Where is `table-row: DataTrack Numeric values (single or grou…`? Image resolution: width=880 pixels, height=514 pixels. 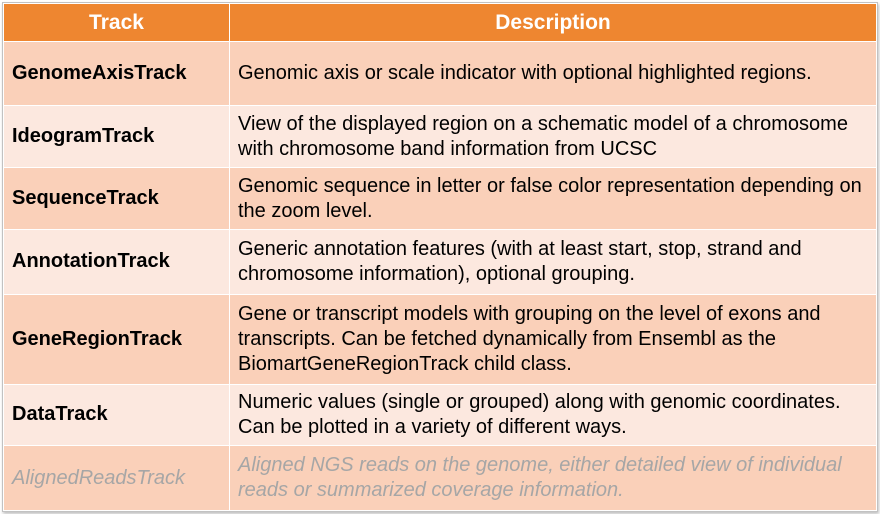 table-row: DataTrack Numeric values (single or grou… is located at coordinates (440, 415).